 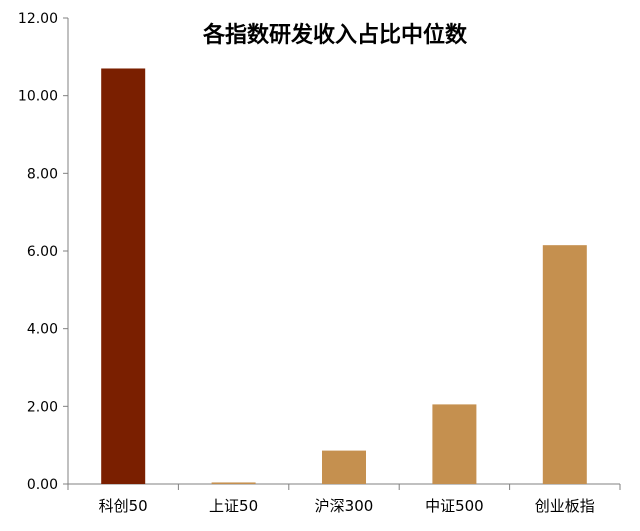 I want to click on y-tick-label: 10.00, so click(x=38, y=97).